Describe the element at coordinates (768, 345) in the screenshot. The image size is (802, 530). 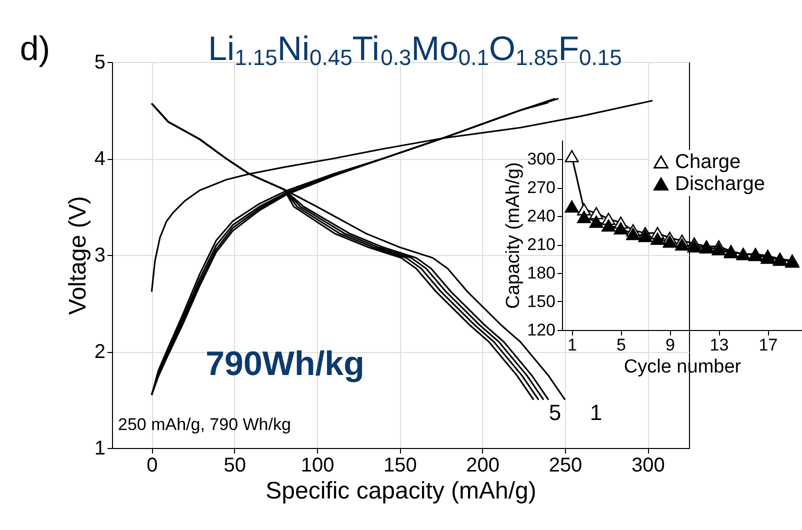
I see `x-tick-label: 17` at that location.